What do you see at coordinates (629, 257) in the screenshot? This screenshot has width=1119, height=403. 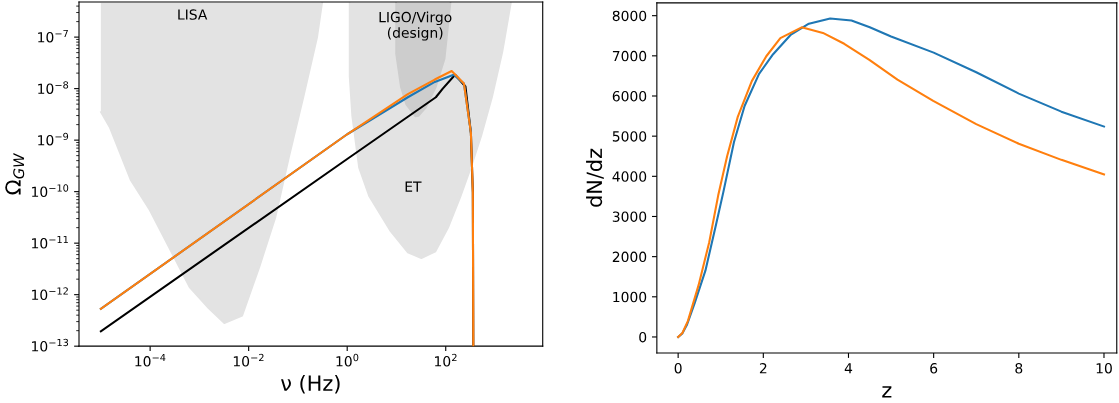 I see `y-tick-label: 2000` at bounding box center [629, 257].